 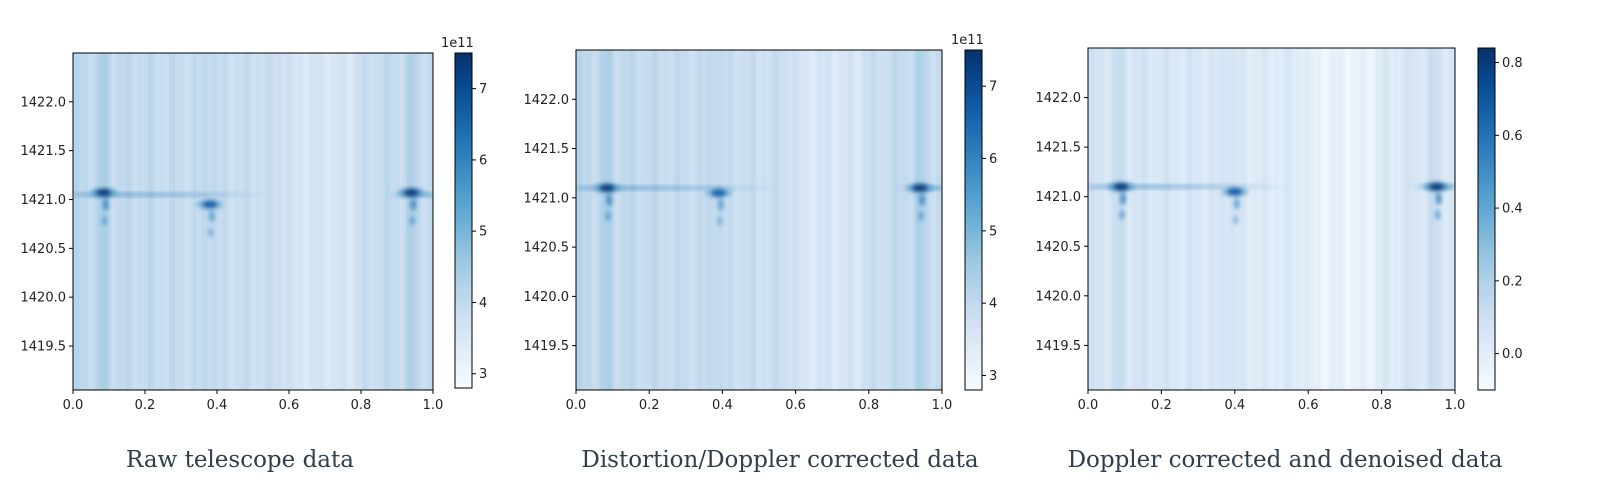 I want to click on colorbar-tick-label: 5, so click(x=993, y=231).